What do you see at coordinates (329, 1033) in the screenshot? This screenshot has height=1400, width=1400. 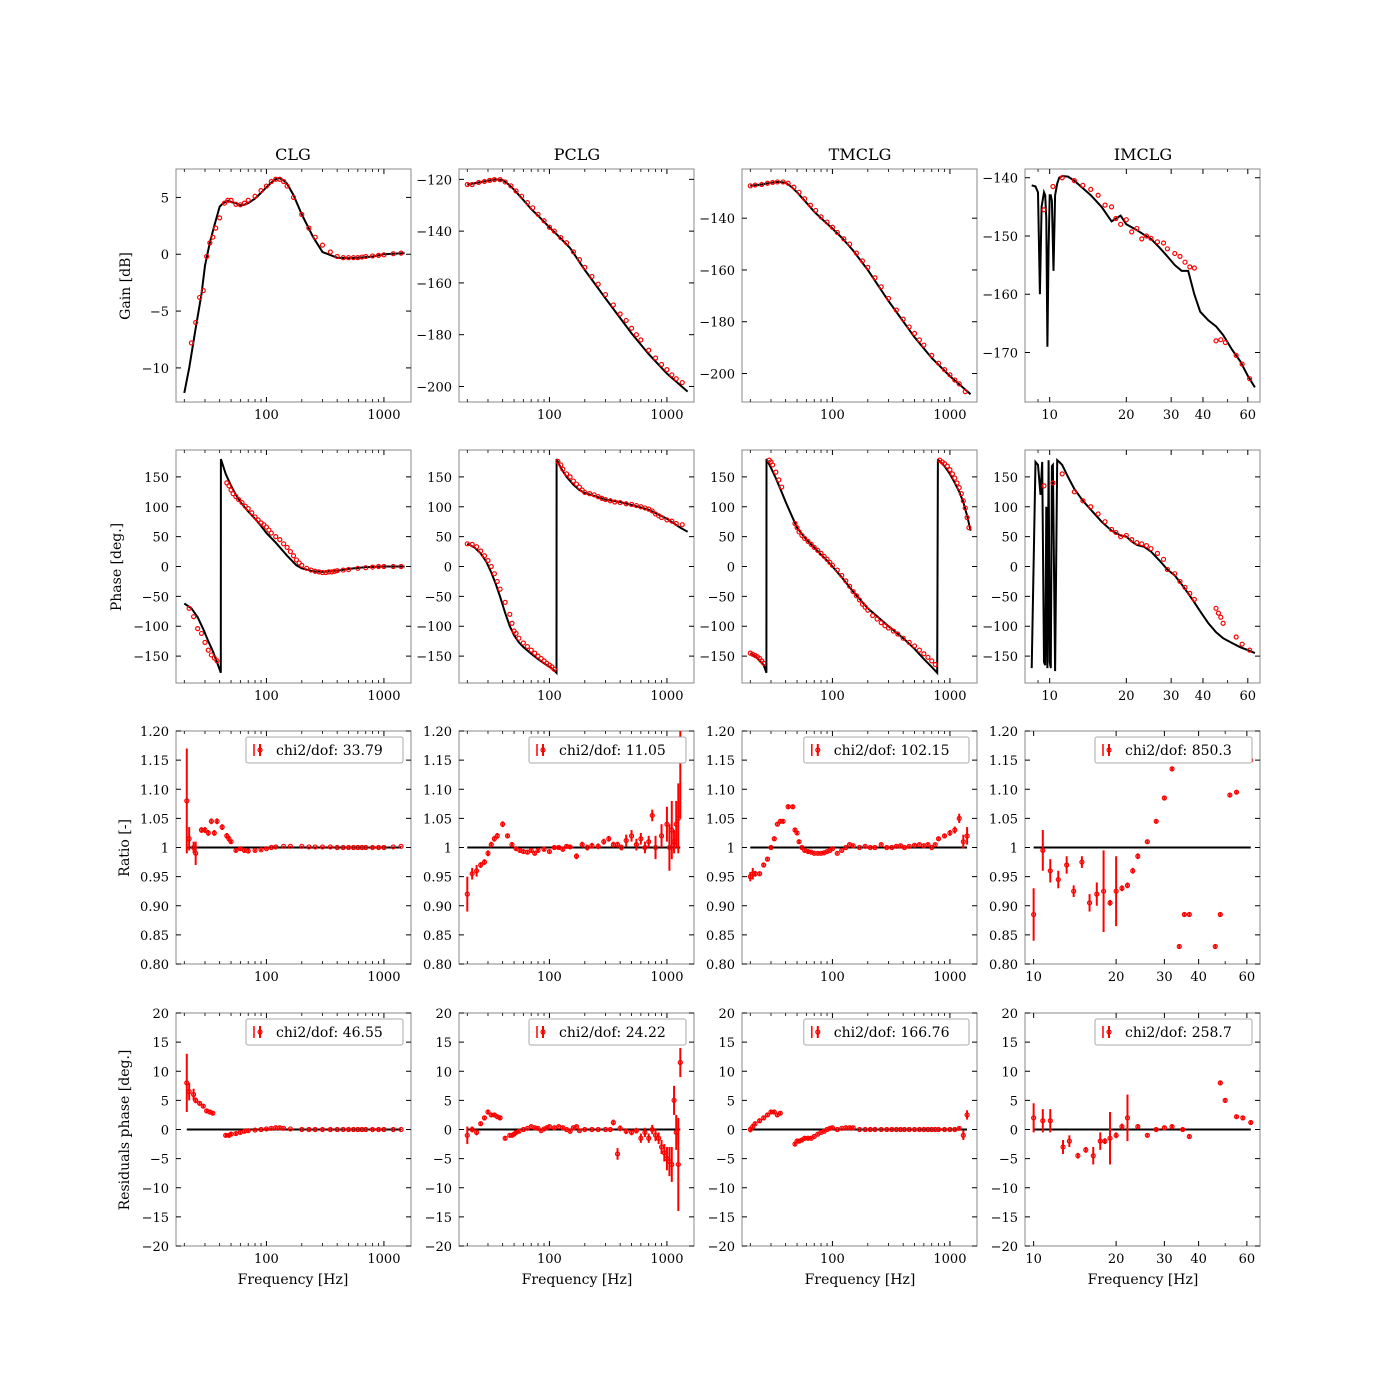 I see `legend-label: chi2/dof: 46.55` at bounding box center [329, 1033].